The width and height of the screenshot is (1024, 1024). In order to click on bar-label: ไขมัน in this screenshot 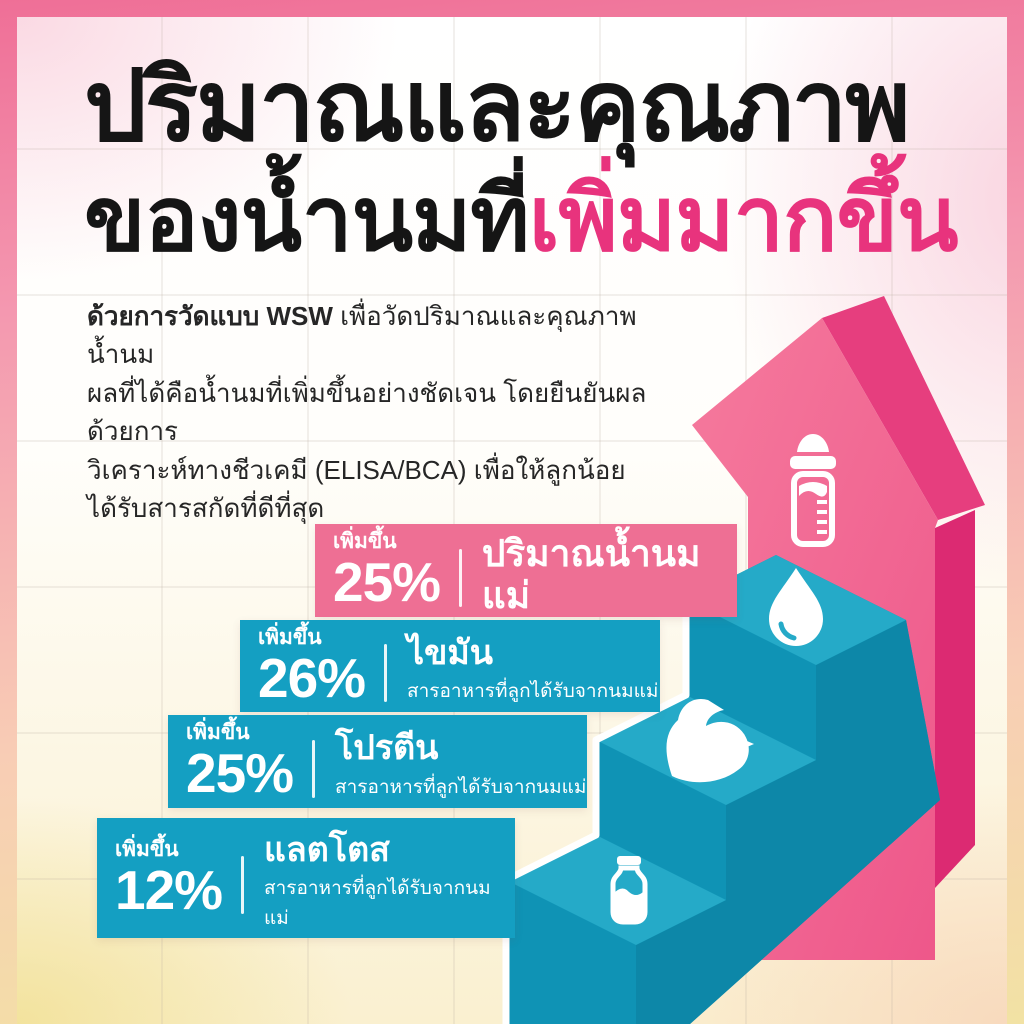, I will do `click(450, 652)`.